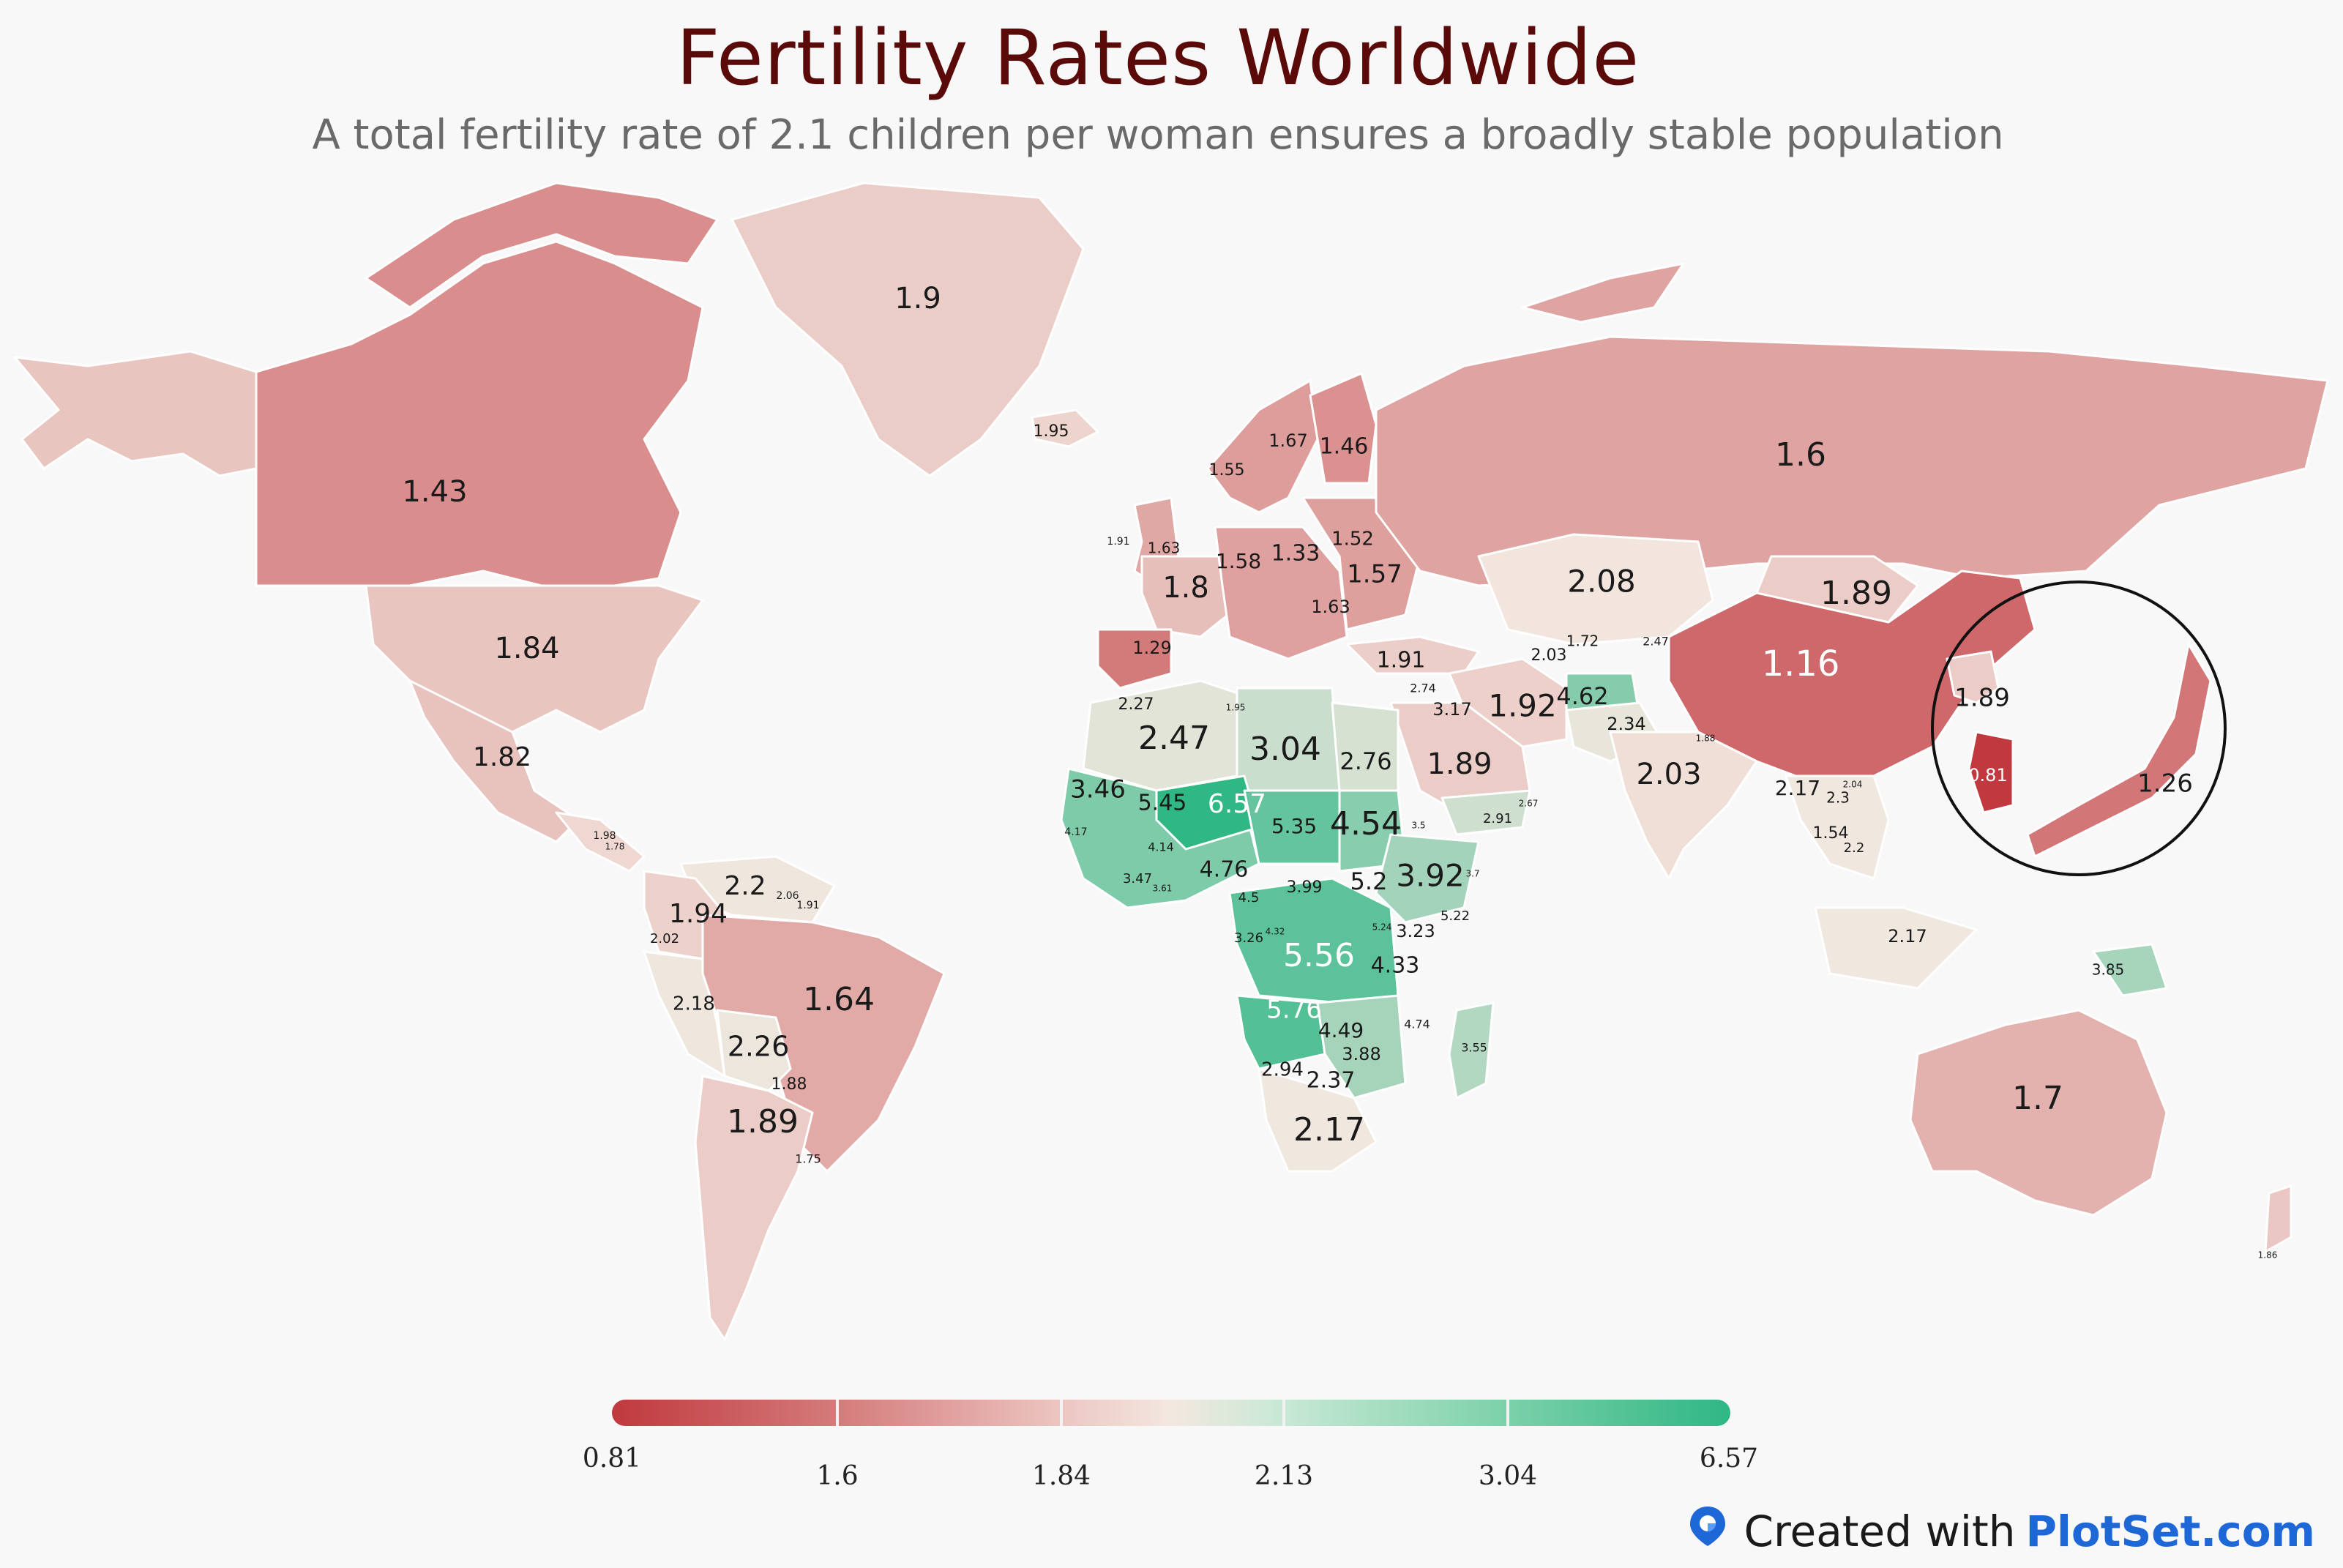 Image resolution: width=2343 pixels, height=1568 pixels. What do you see at coordinates (694, 1004) in the screenshot?
I see `region-value-label: 2.18` at bounding box center [694, 1004].